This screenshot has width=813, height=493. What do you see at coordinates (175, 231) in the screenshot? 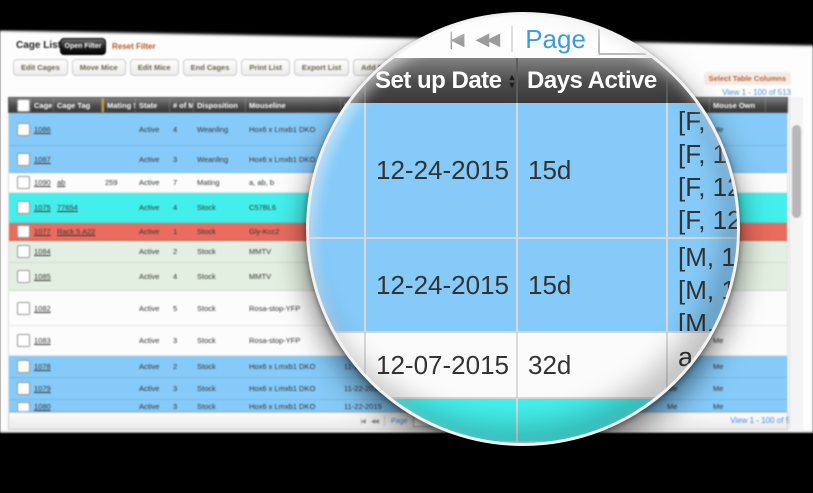
I see `cell-num_mice: 1` at bounding box center [175, 231].